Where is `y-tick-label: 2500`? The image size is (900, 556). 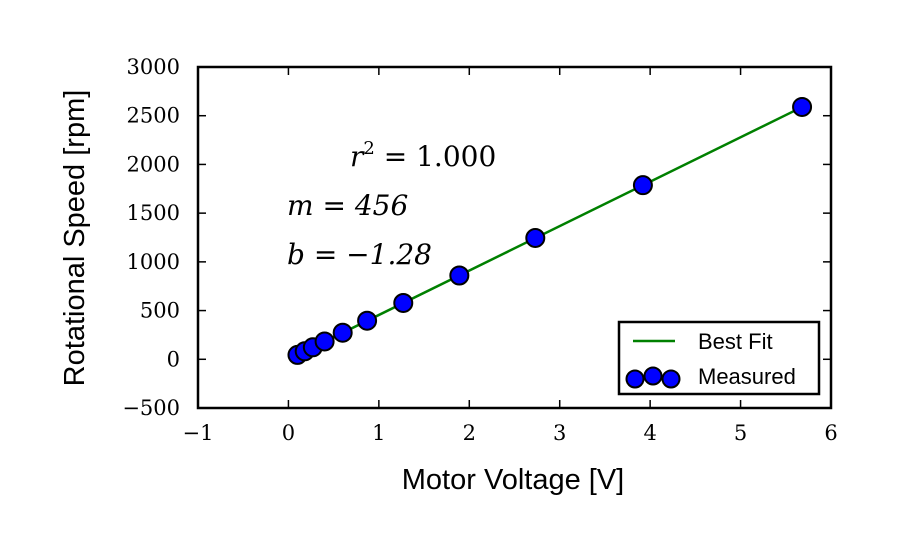
y-tick-label: 2500 is located at coordinates (153, 116).